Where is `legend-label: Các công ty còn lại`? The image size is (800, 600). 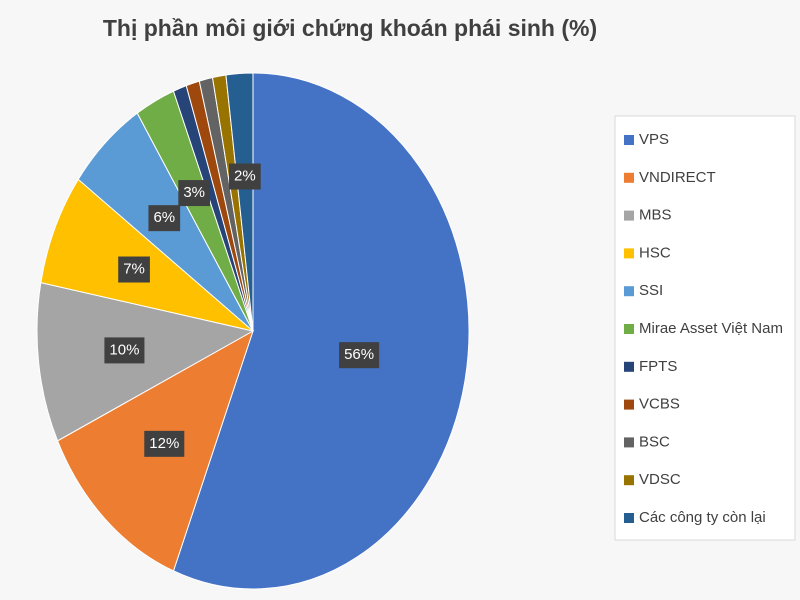
legend-label: Các công ty còn lại is located at coordinates (702, 517).